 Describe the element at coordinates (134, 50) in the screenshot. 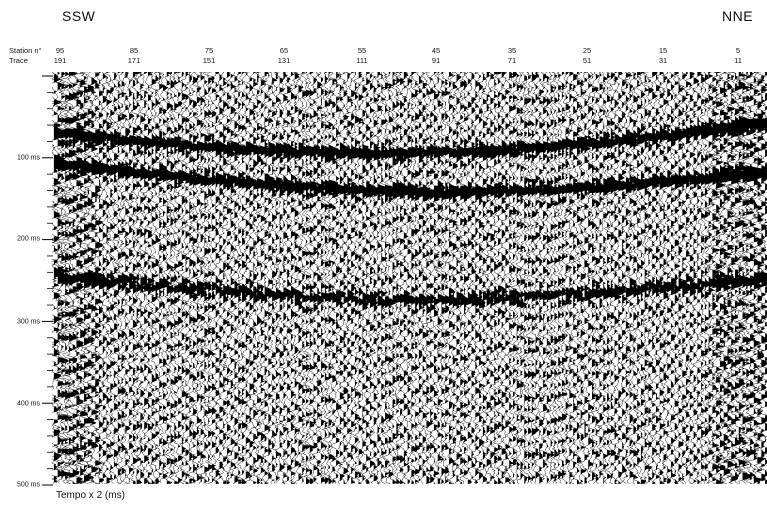

I see `station-number: 85` at that location.